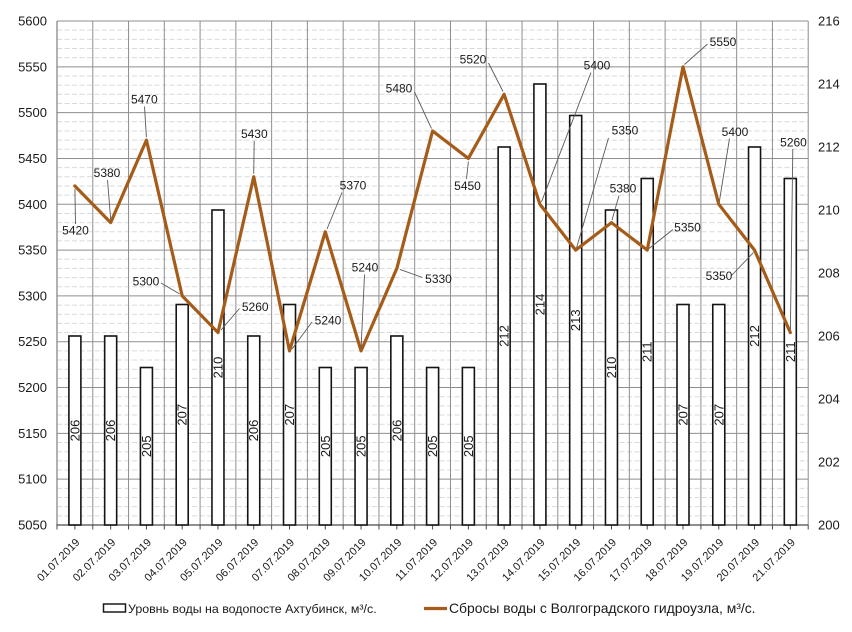 Image resolution: width=852 pixels, height=632 pixels. Describe the element at coordinates (829, 525) in the screenshot. I see `svg-text: 200` at that location.